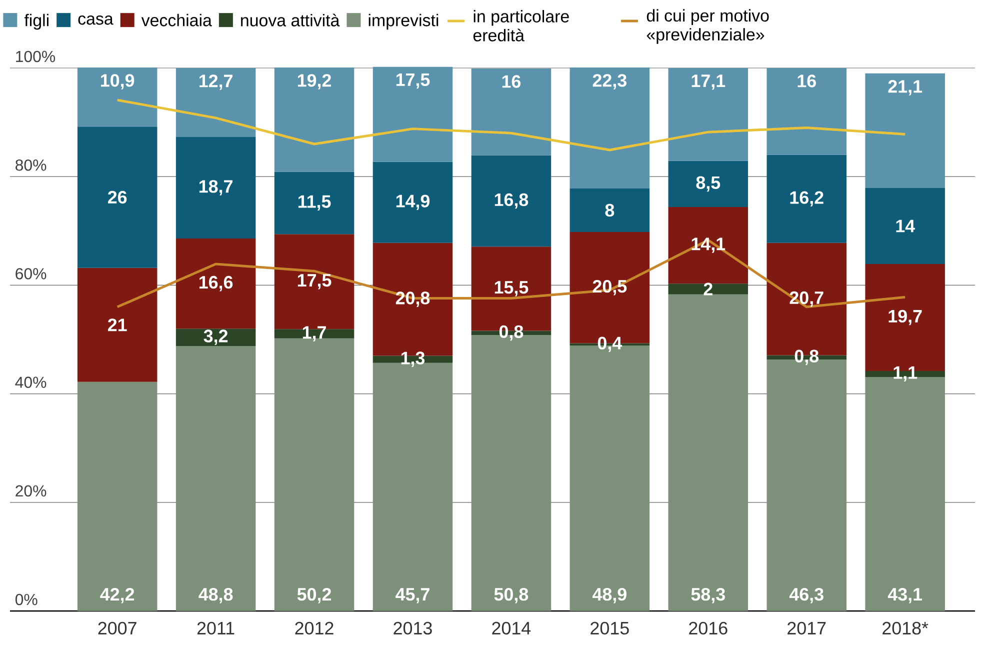 The image size is (981, 648). Describe the element at coordinates (36, 22) in the screenshot. I see `legend-label: figli` at that location.